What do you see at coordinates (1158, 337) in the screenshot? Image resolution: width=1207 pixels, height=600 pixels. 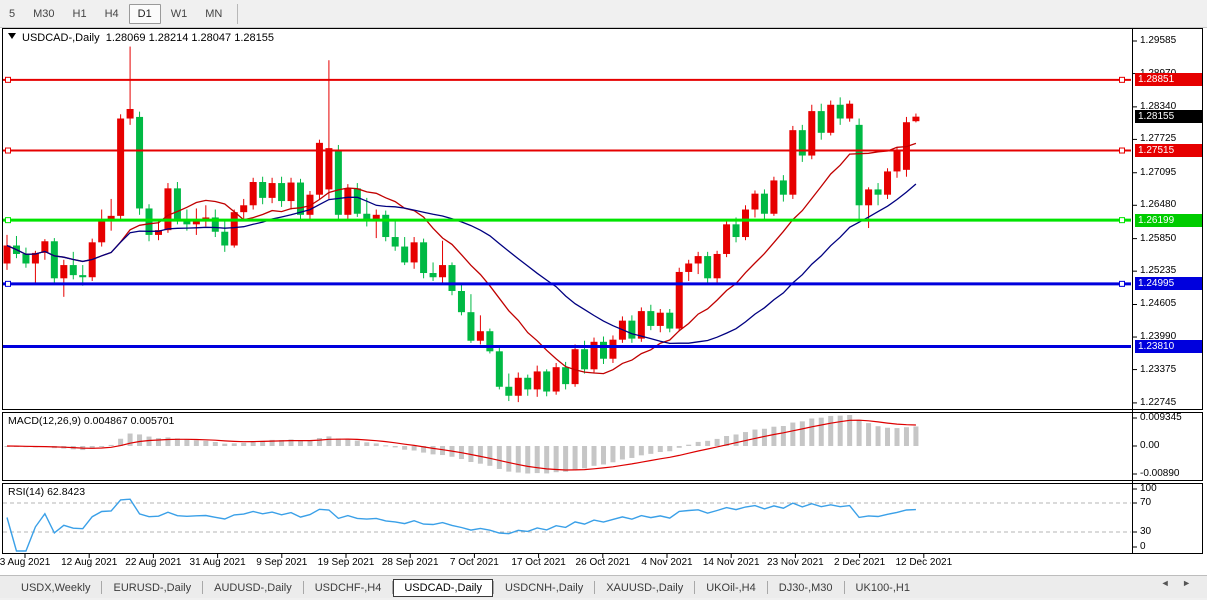 I see `price-axis-tick: 1.23990` at bounding box center [1158, 337].